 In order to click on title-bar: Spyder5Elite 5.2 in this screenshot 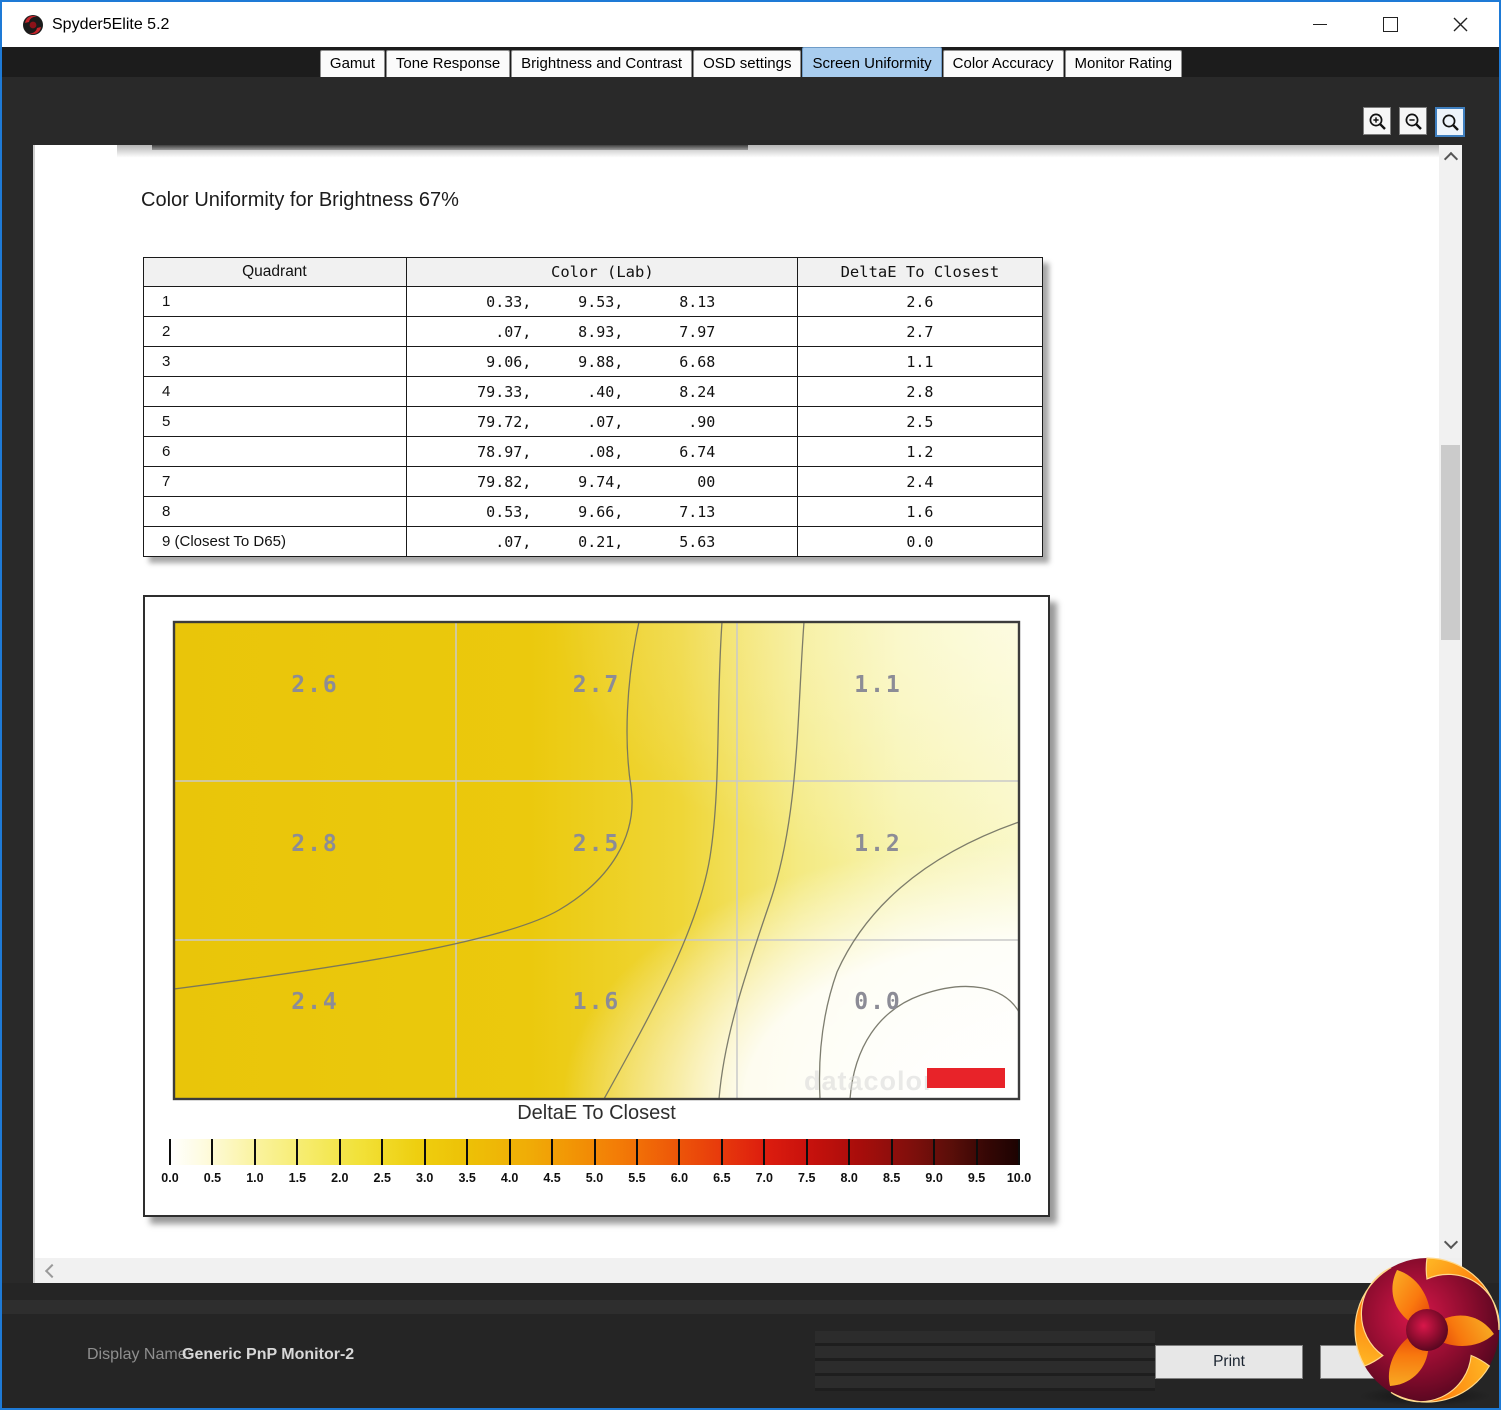, I will do `click(750, 24)`.